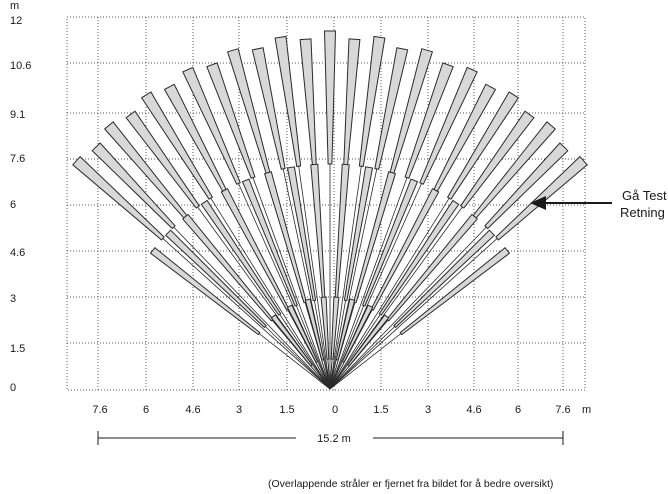 This screenshot has width=668, height=494. I want to click on y-tick-label: 4.6, so click(17, 253).